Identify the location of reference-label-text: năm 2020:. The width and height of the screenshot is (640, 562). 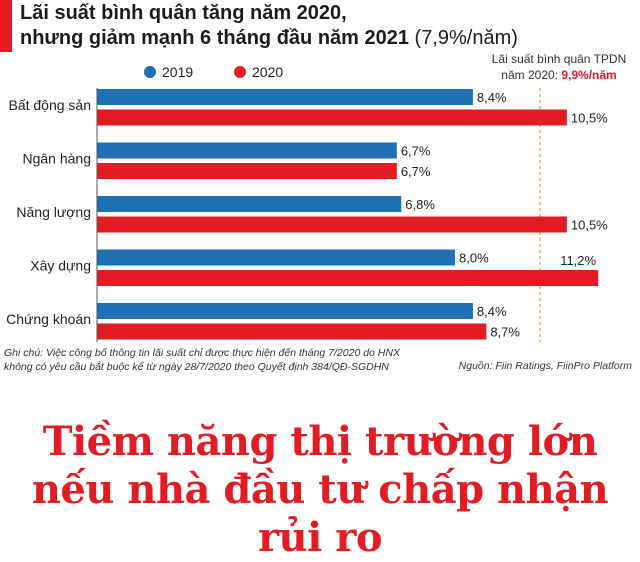
(531, 75).